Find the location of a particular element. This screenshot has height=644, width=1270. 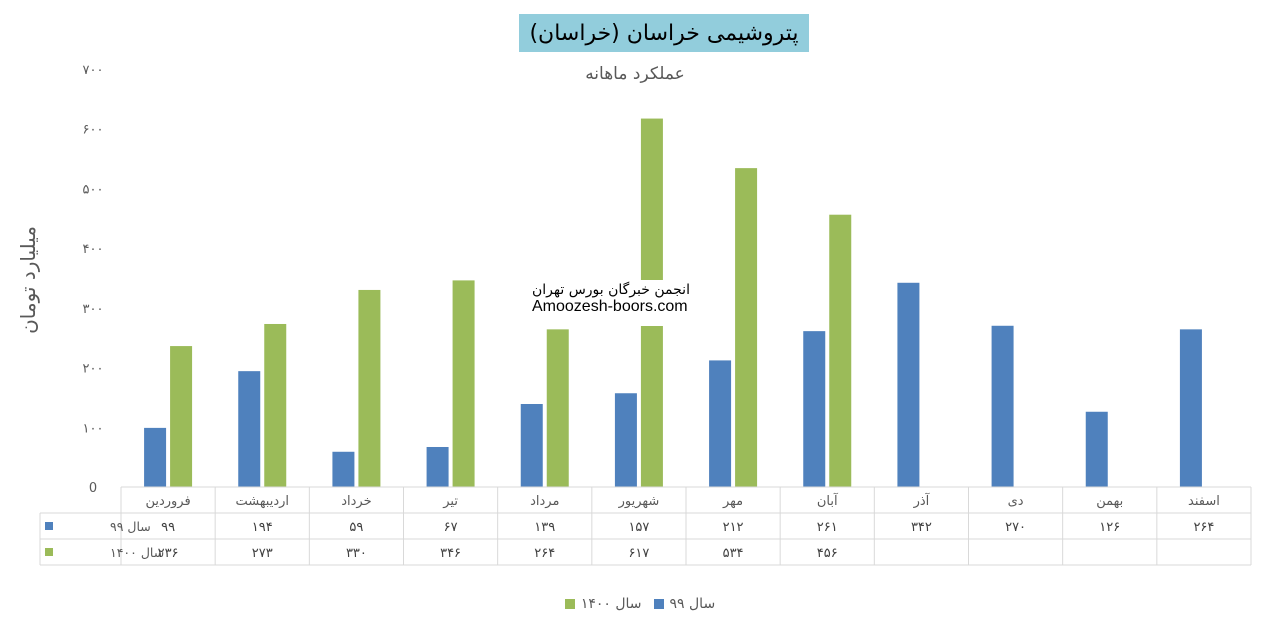

y-axis-ticks: 0 ۱۰۰ ۲۰۰ ۳۰۰ ۴۰۰ ۵۰۰ ۶۰۰ ۷۰۰ is located at coordinates (93, 279).